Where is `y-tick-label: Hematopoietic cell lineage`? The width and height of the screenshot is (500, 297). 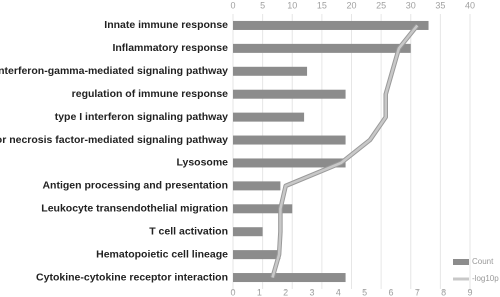
y-tick-label: Hematopoietic cell lineage is located at coordinates (162, 254).